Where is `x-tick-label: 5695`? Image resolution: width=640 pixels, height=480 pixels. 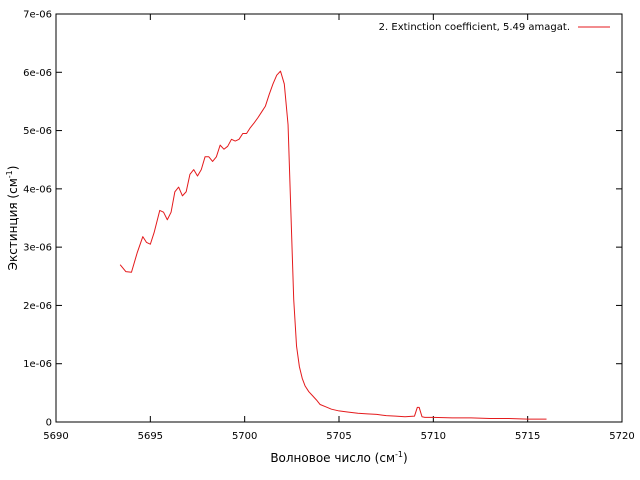 x-tick-label: 5695 is located at coordinates (150, 436).